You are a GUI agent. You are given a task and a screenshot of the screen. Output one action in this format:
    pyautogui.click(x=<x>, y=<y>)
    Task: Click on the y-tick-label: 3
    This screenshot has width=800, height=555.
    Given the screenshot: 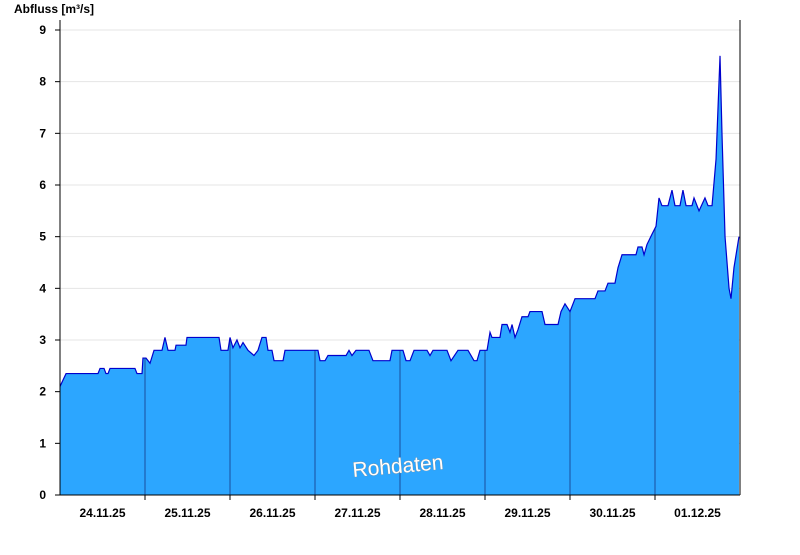 What is the action you would take?
    pyautogui.click(x=42, y=340)
    